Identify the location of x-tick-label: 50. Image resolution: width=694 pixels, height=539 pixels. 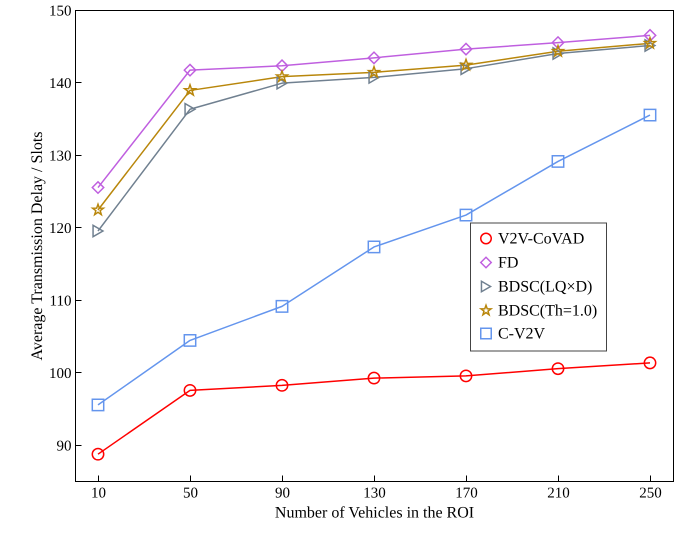
(190, 494).